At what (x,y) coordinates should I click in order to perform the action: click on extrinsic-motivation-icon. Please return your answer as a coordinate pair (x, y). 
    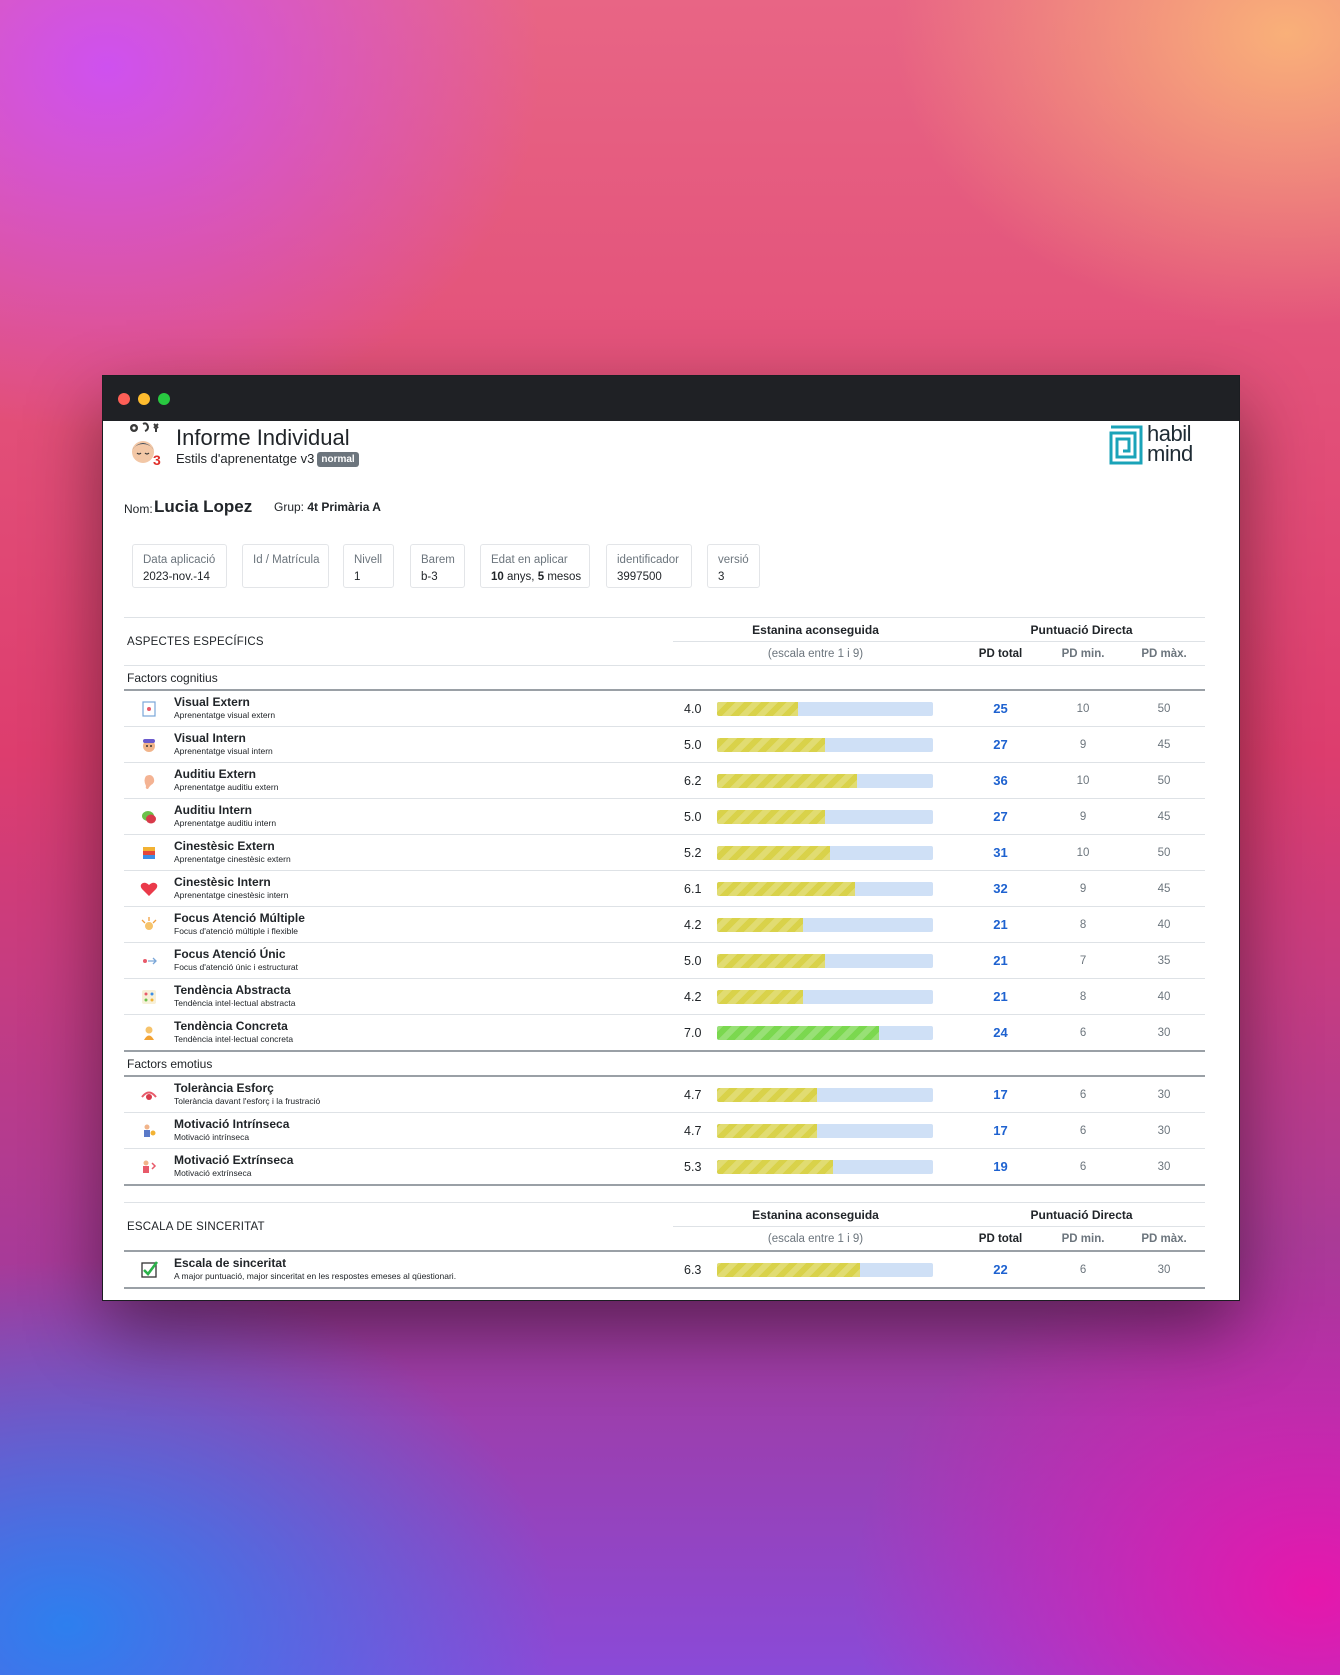
    Looking at the image, I should click on (150, 1166).